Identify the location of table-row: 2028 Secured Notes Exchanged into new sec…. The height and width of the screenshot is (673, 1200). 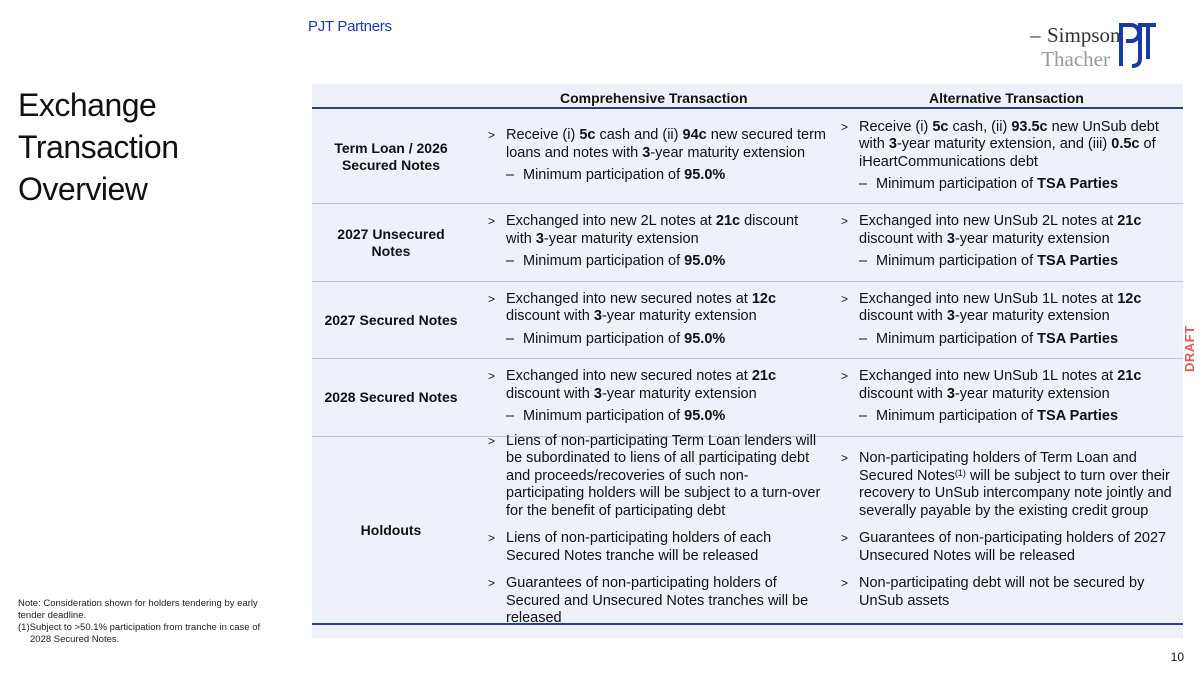
(747, 398).